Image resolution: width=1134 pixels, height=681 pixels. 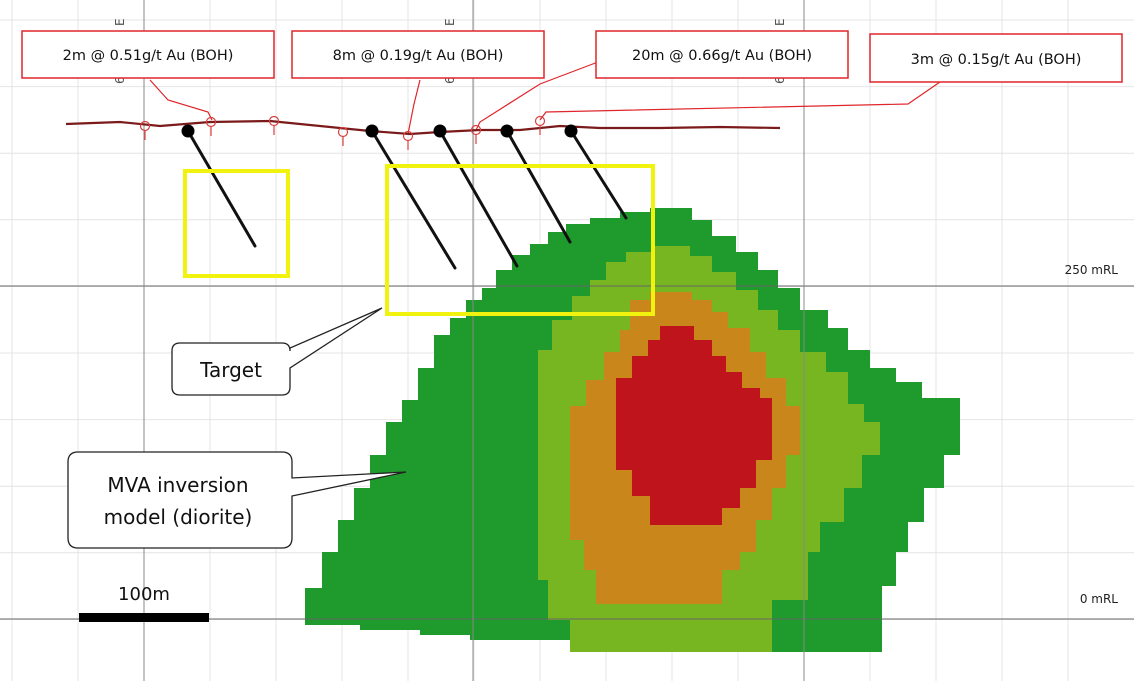 What do you see at coordinates (144, 594) in the screenshot?
I see `scale-bar-label: 100m` at bounding box center [144, 594].